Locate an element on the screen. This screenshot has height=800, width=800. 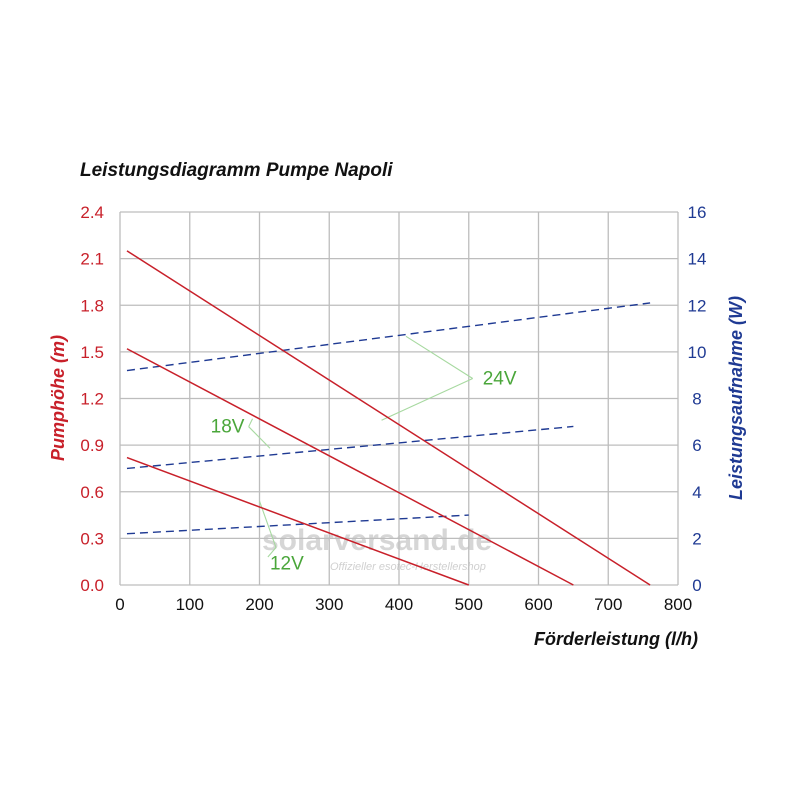
y-left-tick-label: 1.8 is located at coordinates (92, 305).